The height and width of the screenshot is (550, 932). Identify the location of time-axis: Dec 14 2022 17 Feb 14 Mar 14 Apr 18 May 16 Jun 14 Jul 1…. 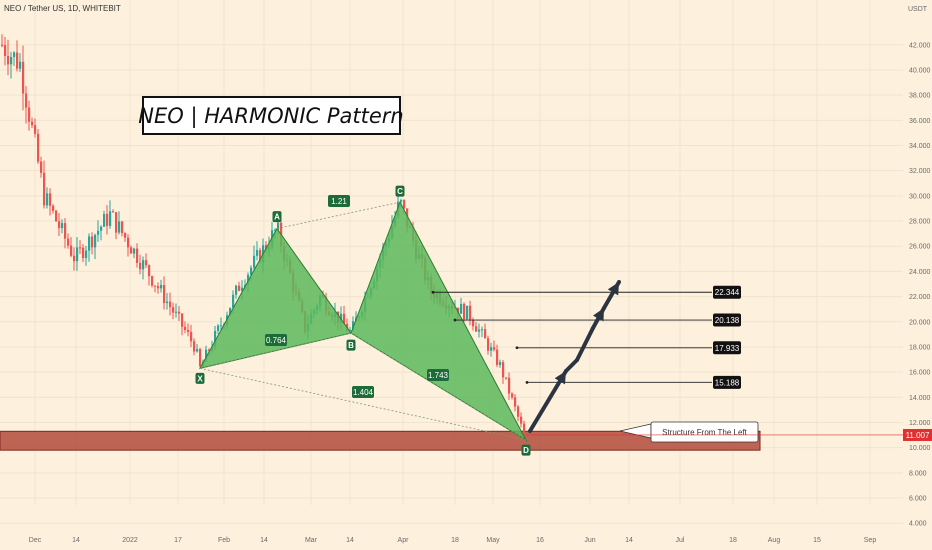
(453, 540).